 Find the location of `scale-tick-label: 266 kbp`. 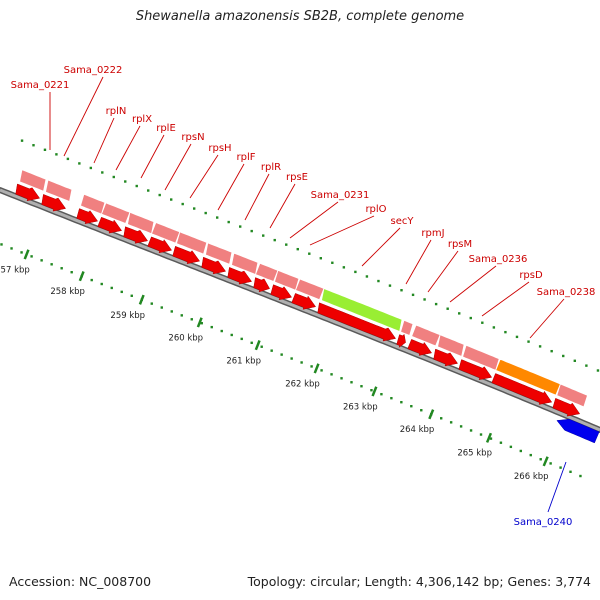

scale-tick-label: 266 kbp is located at coordinates (531, 477).